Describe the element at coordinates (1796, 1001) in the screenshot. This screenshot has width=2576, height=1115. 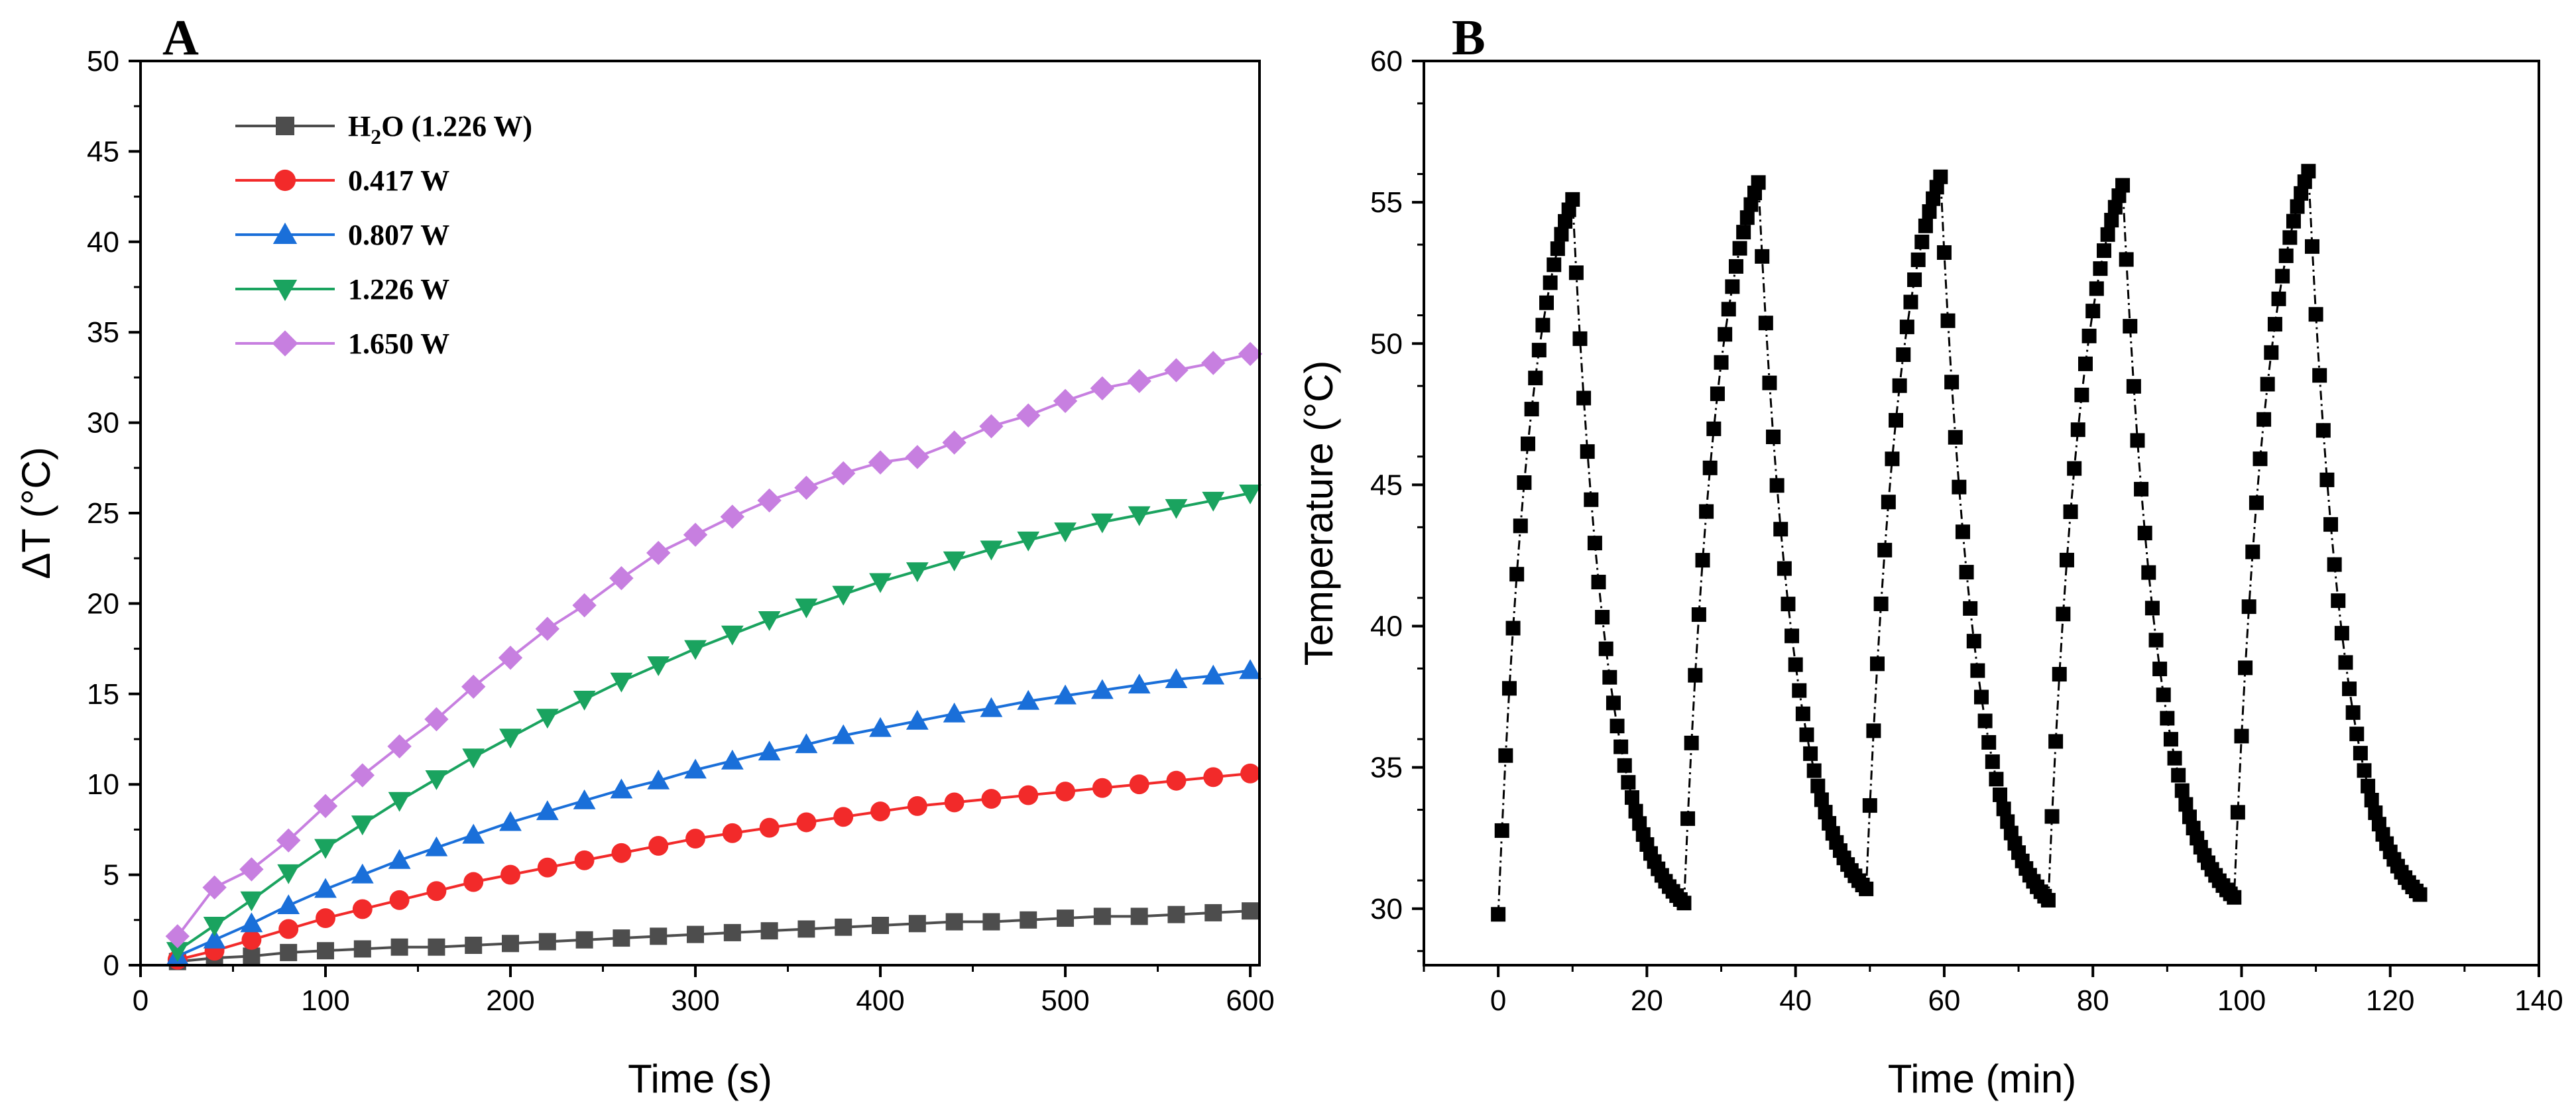
I see `x-tick-label-b: 40` at that location.